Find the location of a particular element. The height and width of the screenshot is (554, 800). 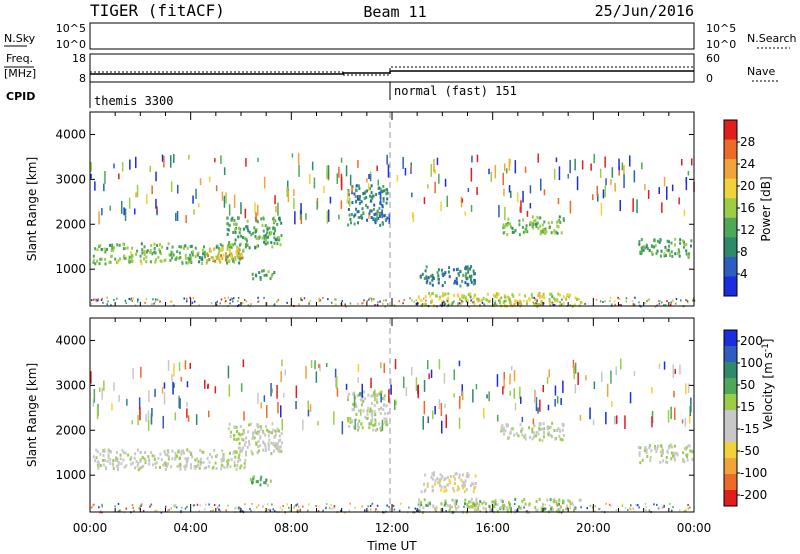

echo-region is located at coordinates (169, 460).